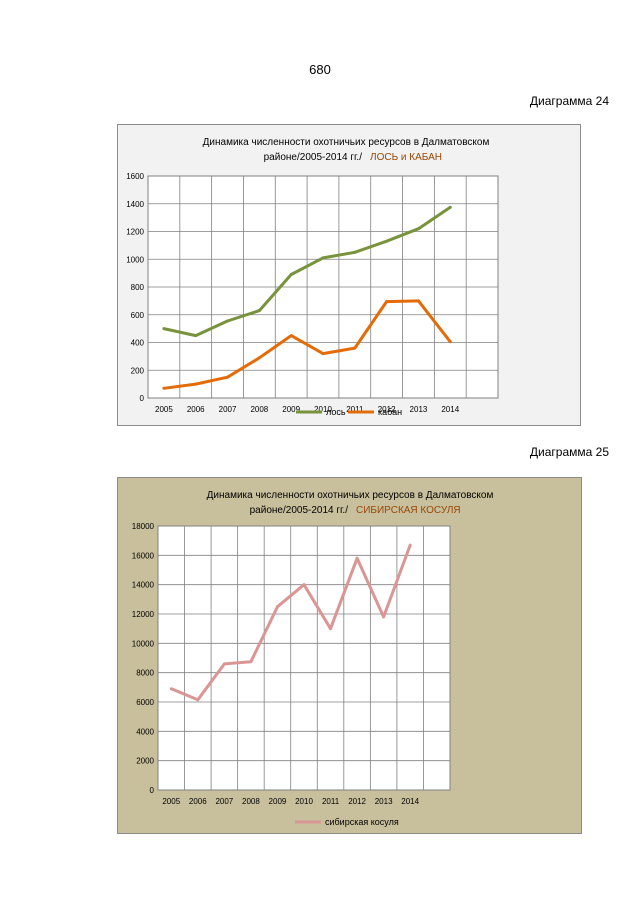 The image size is (640, 905). What do you see at coordinates (419, 409) in the screenshot?
I see `c1-x-tick-label: 2013` at bounding box center [419, 409].